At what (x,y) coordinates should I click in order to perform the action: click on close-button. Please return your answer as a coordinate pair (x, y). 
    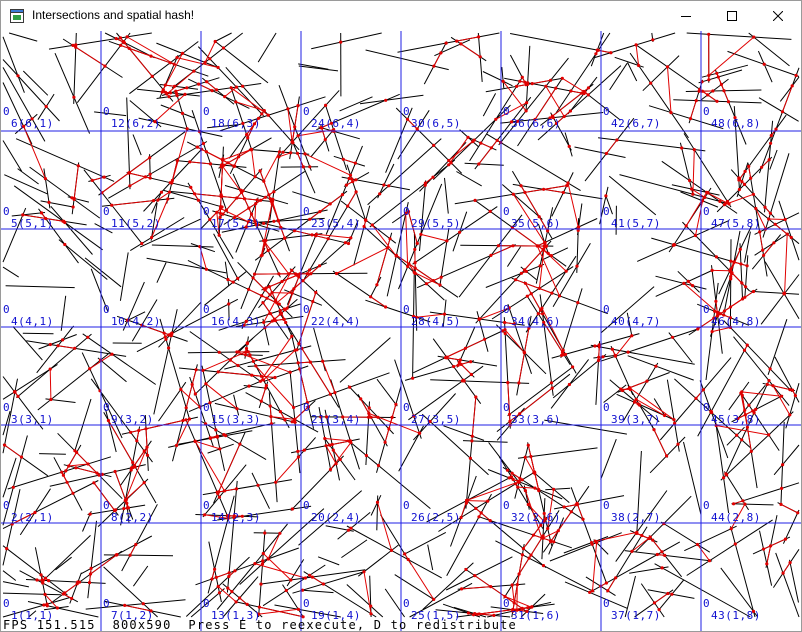
    Looking at the image, I should click on (778, 16).